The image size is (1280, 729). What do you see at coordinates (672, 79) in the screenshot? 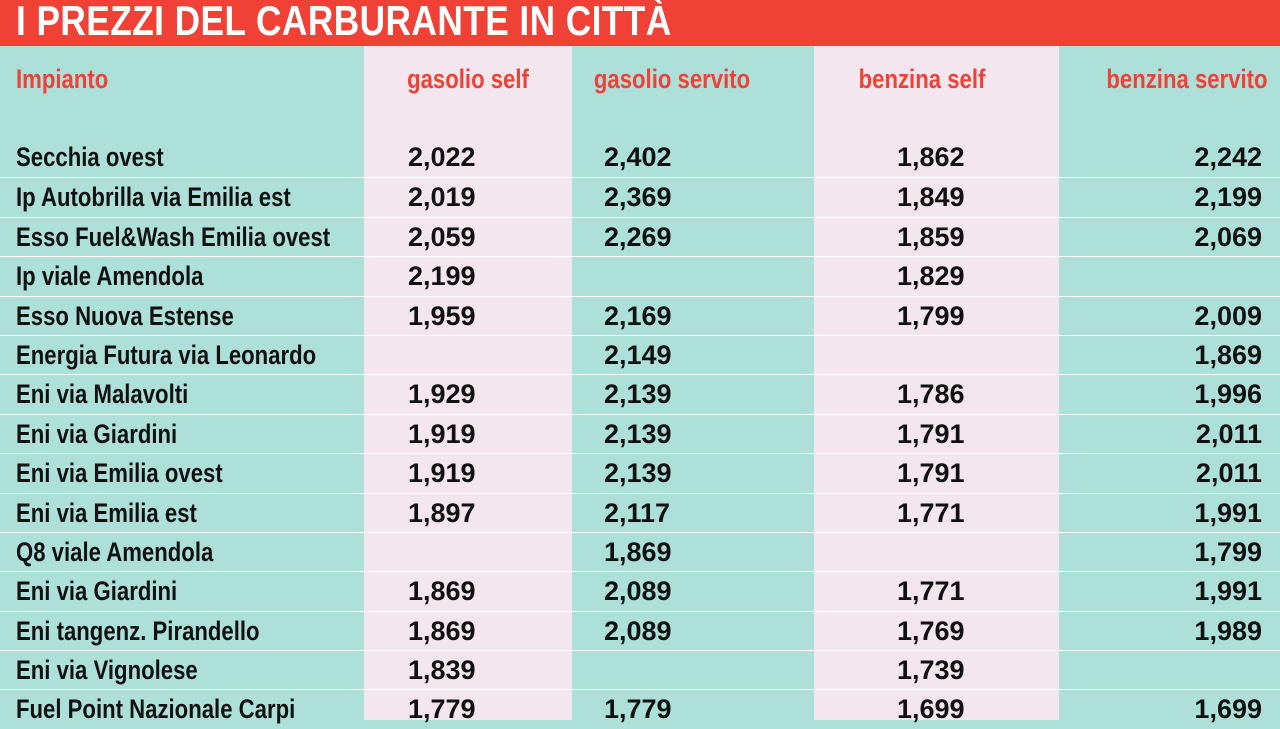
I see `header-gasolio-servito: gasolio servito` at bounding box center [672, 79].